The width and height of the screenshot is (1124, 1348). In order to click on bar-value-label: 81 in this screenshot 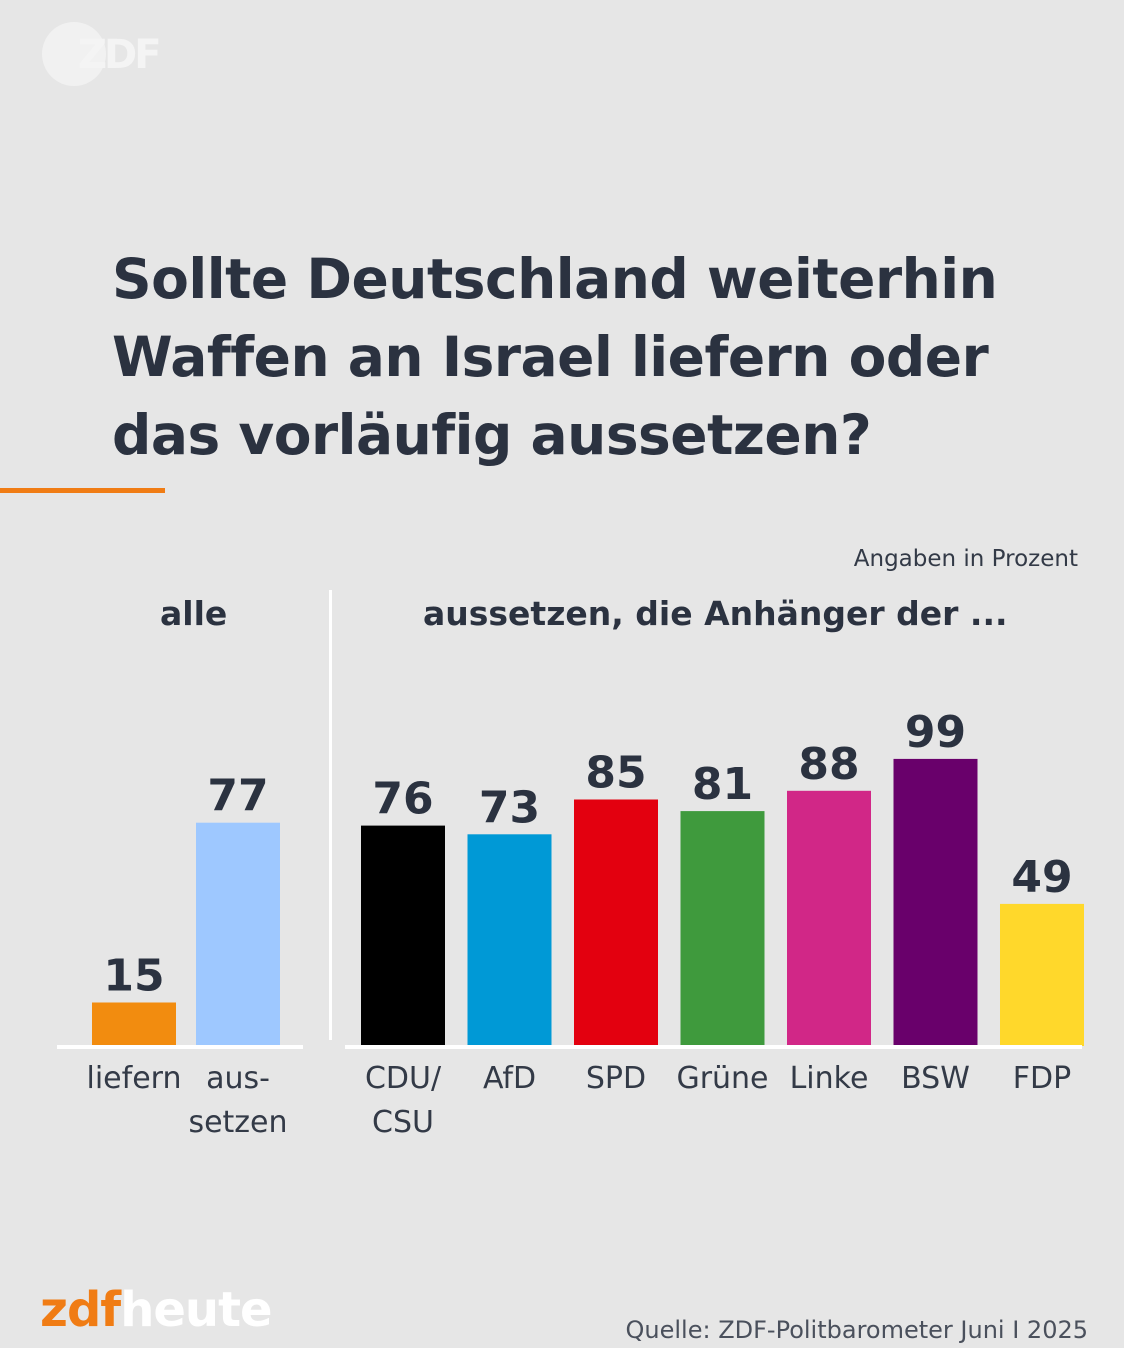, I will do `click(722, 784)`.